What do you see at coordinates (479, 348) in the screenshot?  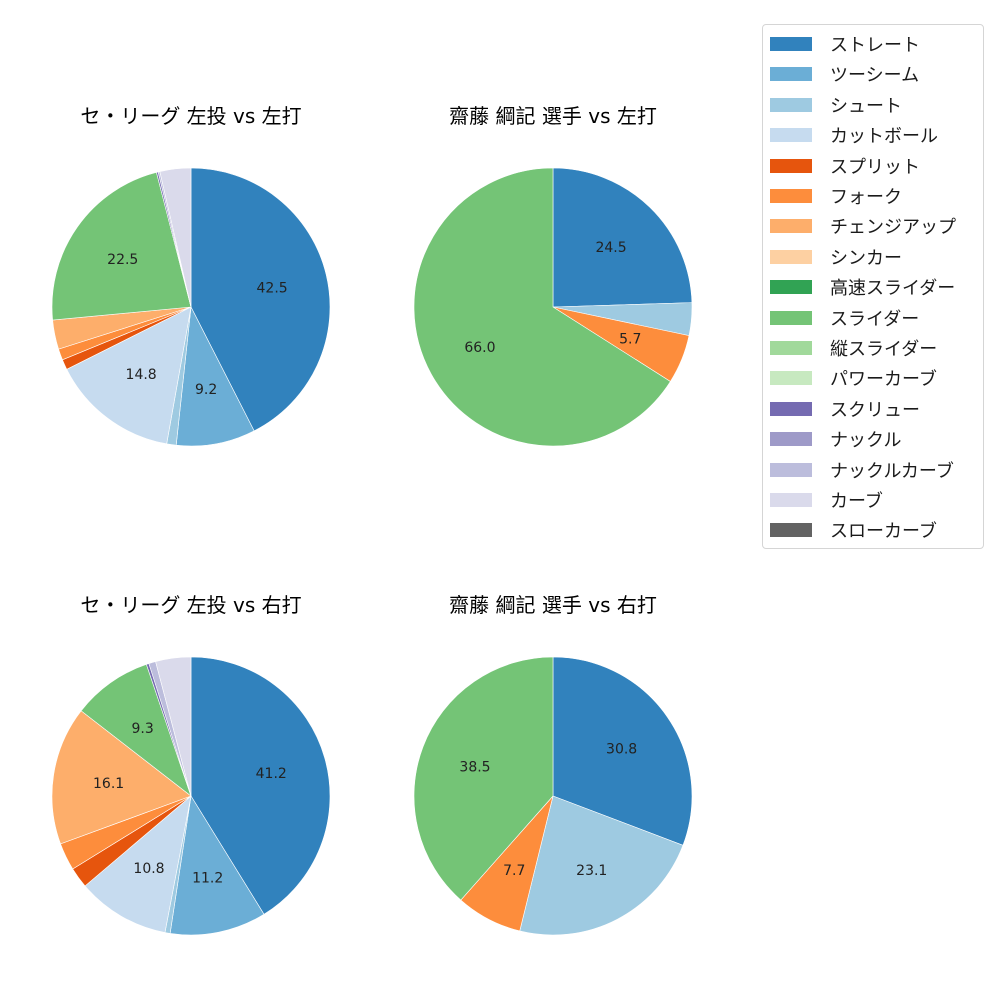 I see `slice-value-label: 66.0` at bounding box center [479, 348].